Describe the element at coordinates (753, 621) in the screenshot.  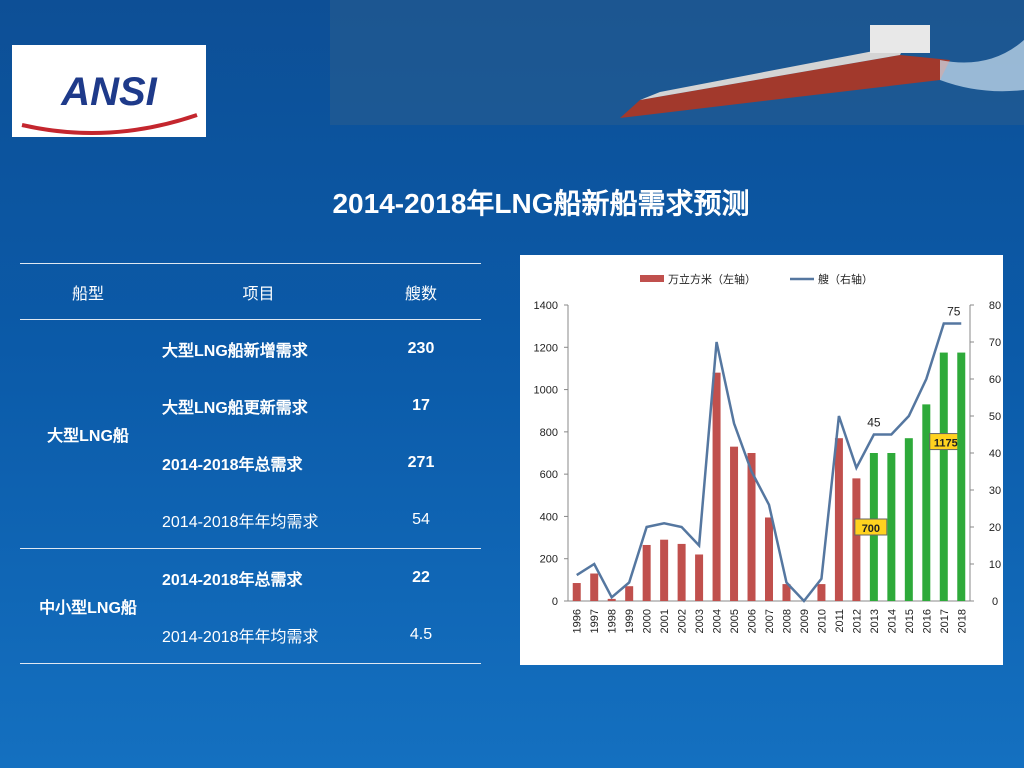
I see `x-tick-label: 2006` at that location.